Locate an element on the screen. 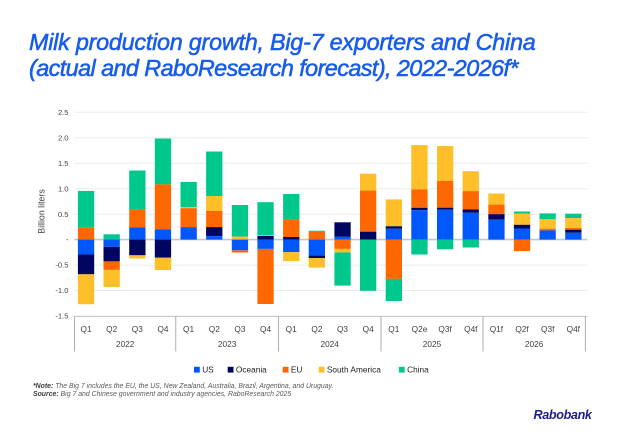 The image size is (623, 445). svg-text: 2.0 is located at coordinates (63, 137).